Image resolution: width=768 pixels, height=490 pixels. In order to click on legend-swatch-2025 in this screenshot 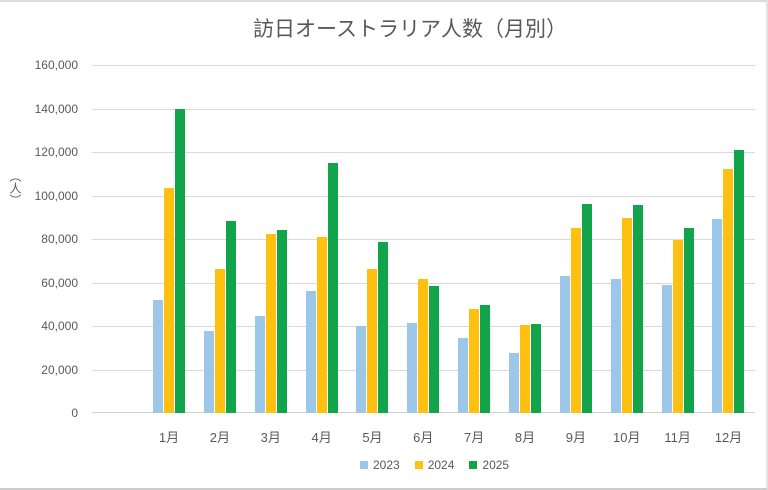, I will do `click(473, 465)`.